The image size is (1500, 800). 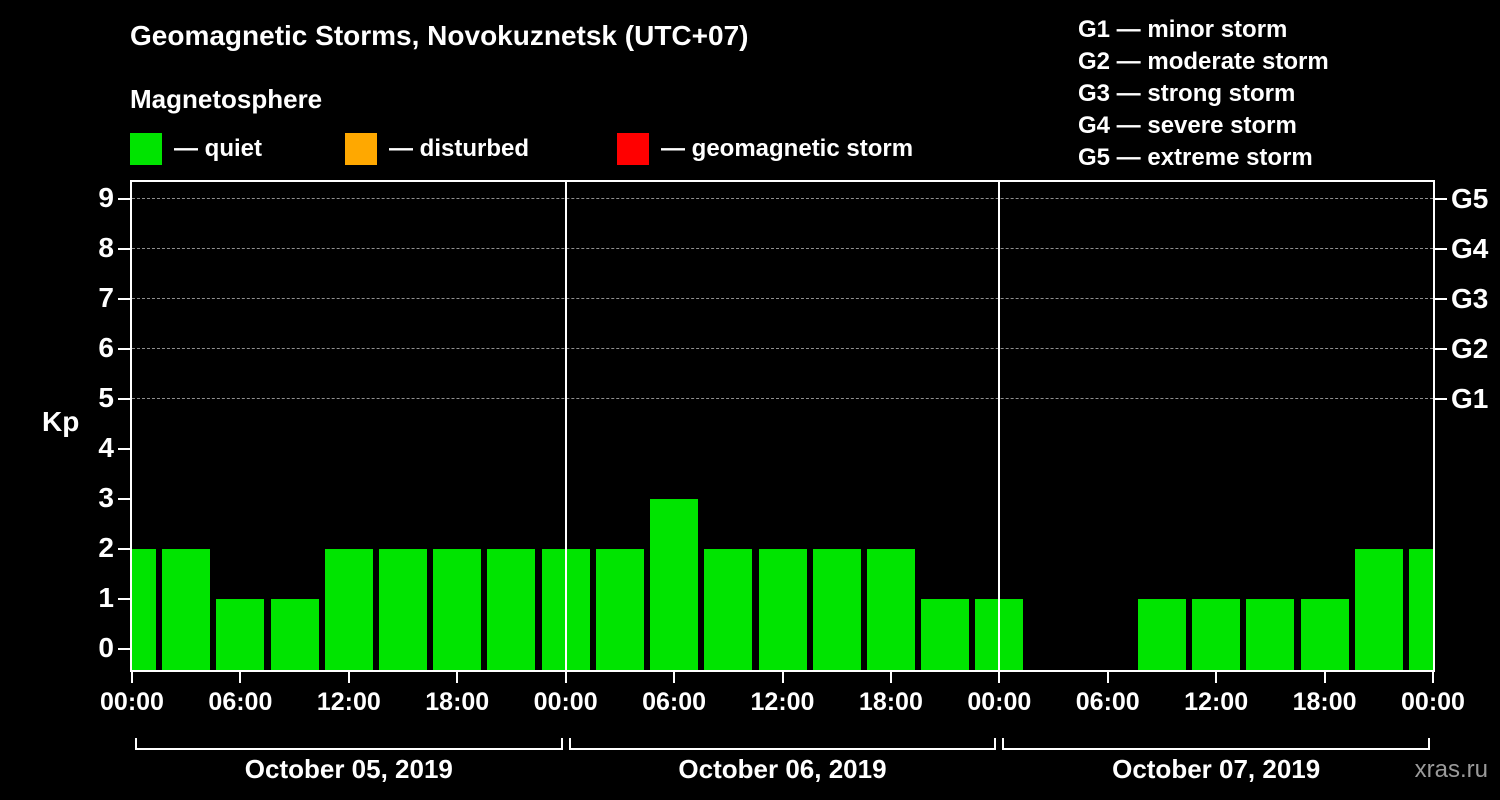 I want to click on g-level-label: G5, so click(x=1470, y=199).